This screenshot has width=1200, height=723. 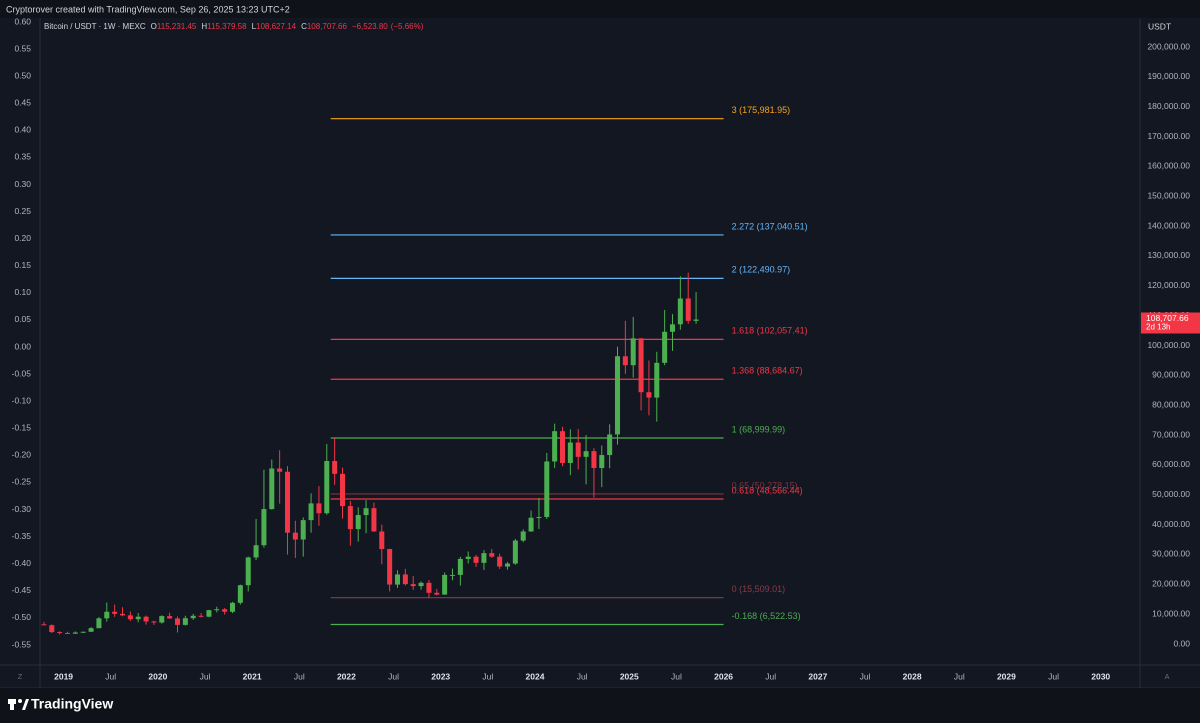 What do you see at coordinates (22, 130) in the screenshot?
I see `y-tick-label: 0.40` at bounding box center [22, 130].